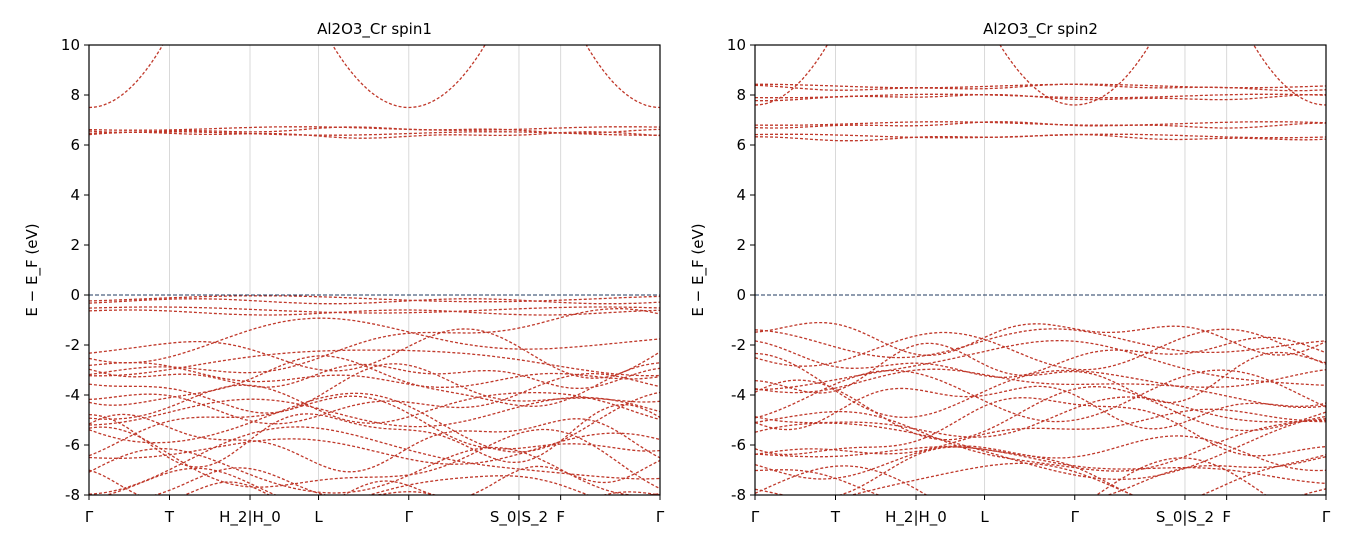 This screenshot has height=546, width=1352. I want to click on panel-title: Al2O3_Cr spin1, so click(374, 29).